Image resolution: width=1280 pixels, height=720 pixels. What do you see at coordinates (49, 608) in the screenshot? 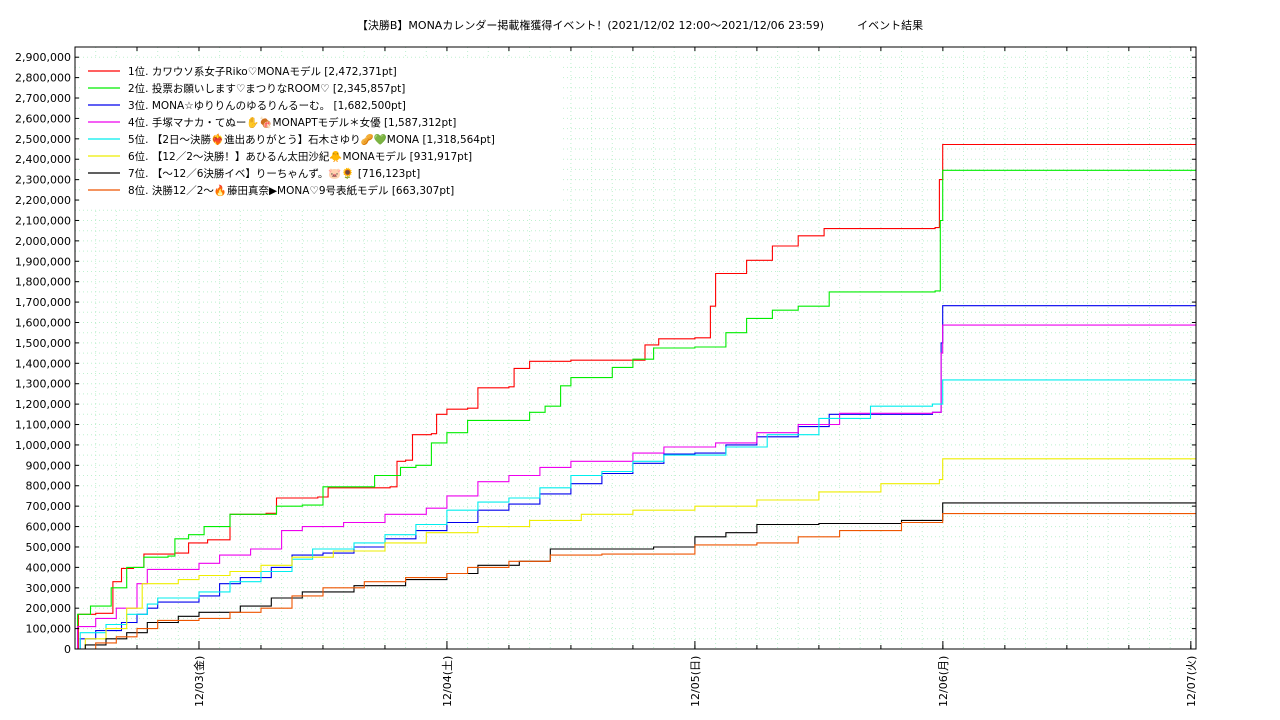
I see `y-tick-label: 200,000` at bounding box center [49, 608].